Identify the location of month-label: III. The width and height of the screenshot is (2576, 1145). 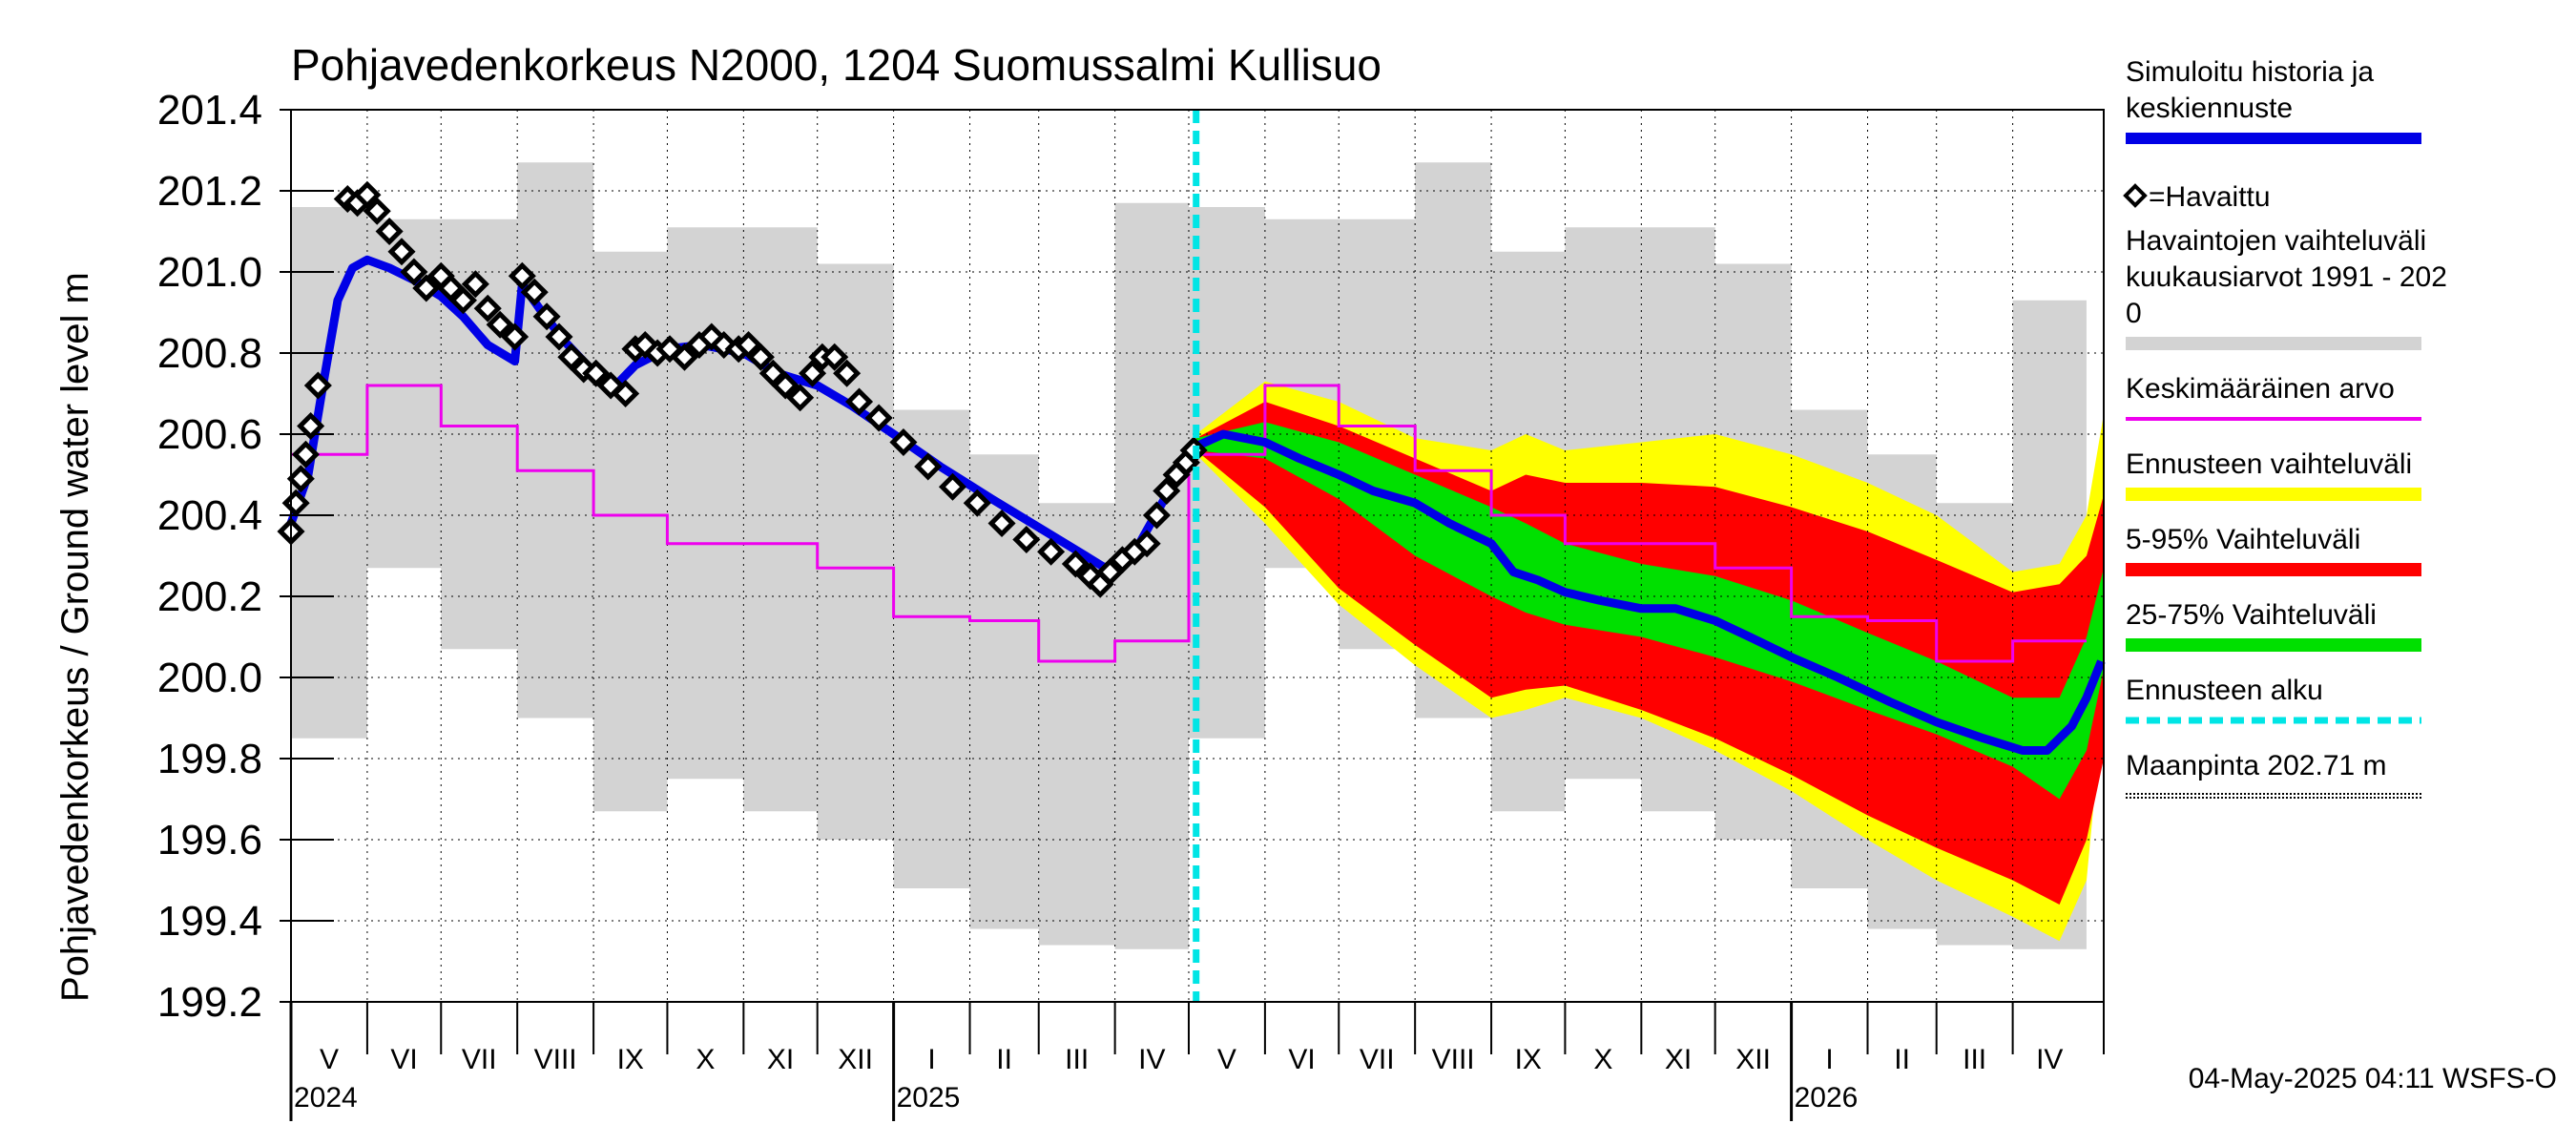
(1077, 1060).